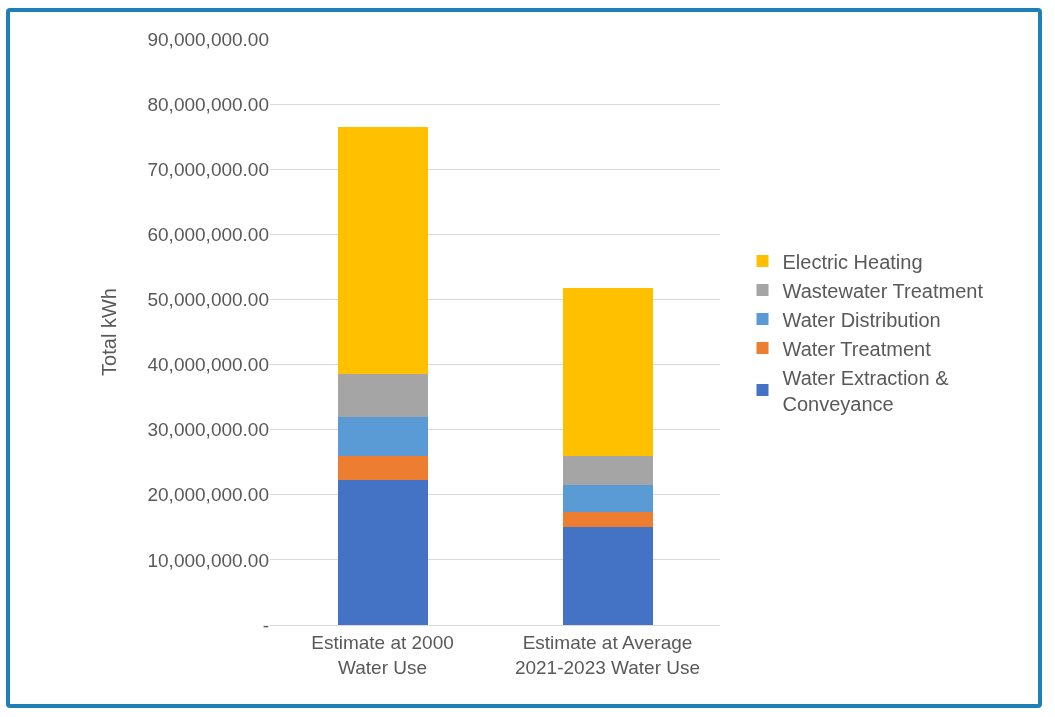  What do you see at coordinates (208, 39) in the screenshot?
I see `y-tick-label: 90,000,000.00` at bounding box center [208, 39].